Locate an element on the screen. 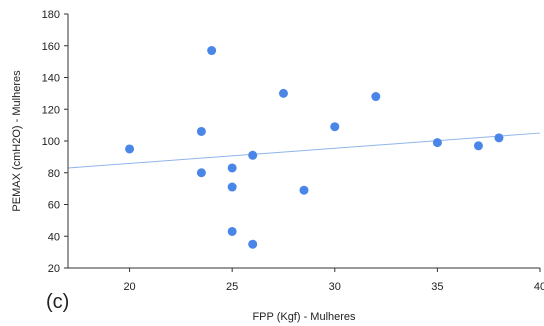  x-axis-ticks: 20 25 30 35 40 is located at coordinates (333, 280).